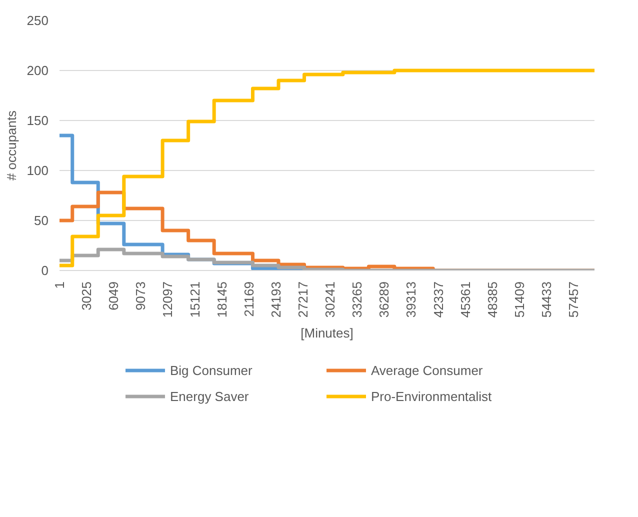  What do you see at coordinates (411, 299) in the screenshot?
I see `x-tick-label: 39313` at bounding box center [411, 299].